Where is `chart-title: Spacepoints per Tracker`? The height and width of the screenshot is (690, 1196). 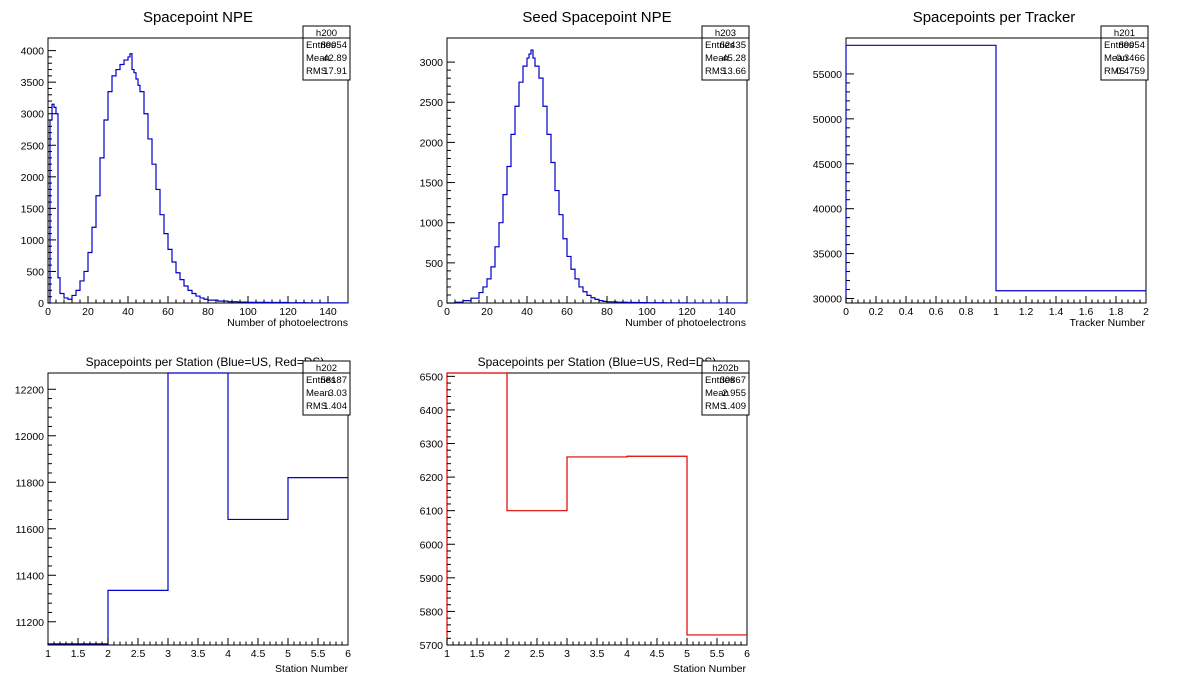 chart-title: Spacepoints per Tracker is located at coordinates (994, 17).